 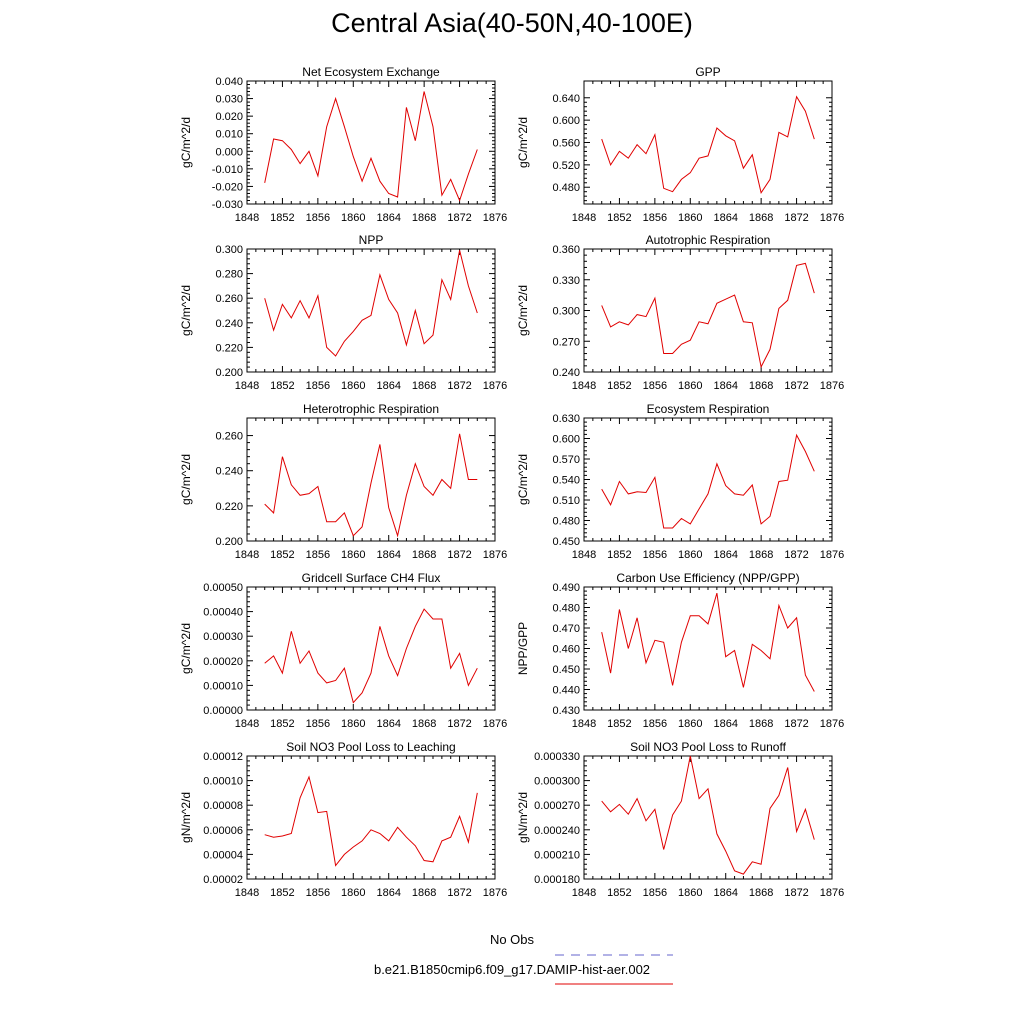 I want to click on y-tick-label: 0.510, so click(x=566, y=501).